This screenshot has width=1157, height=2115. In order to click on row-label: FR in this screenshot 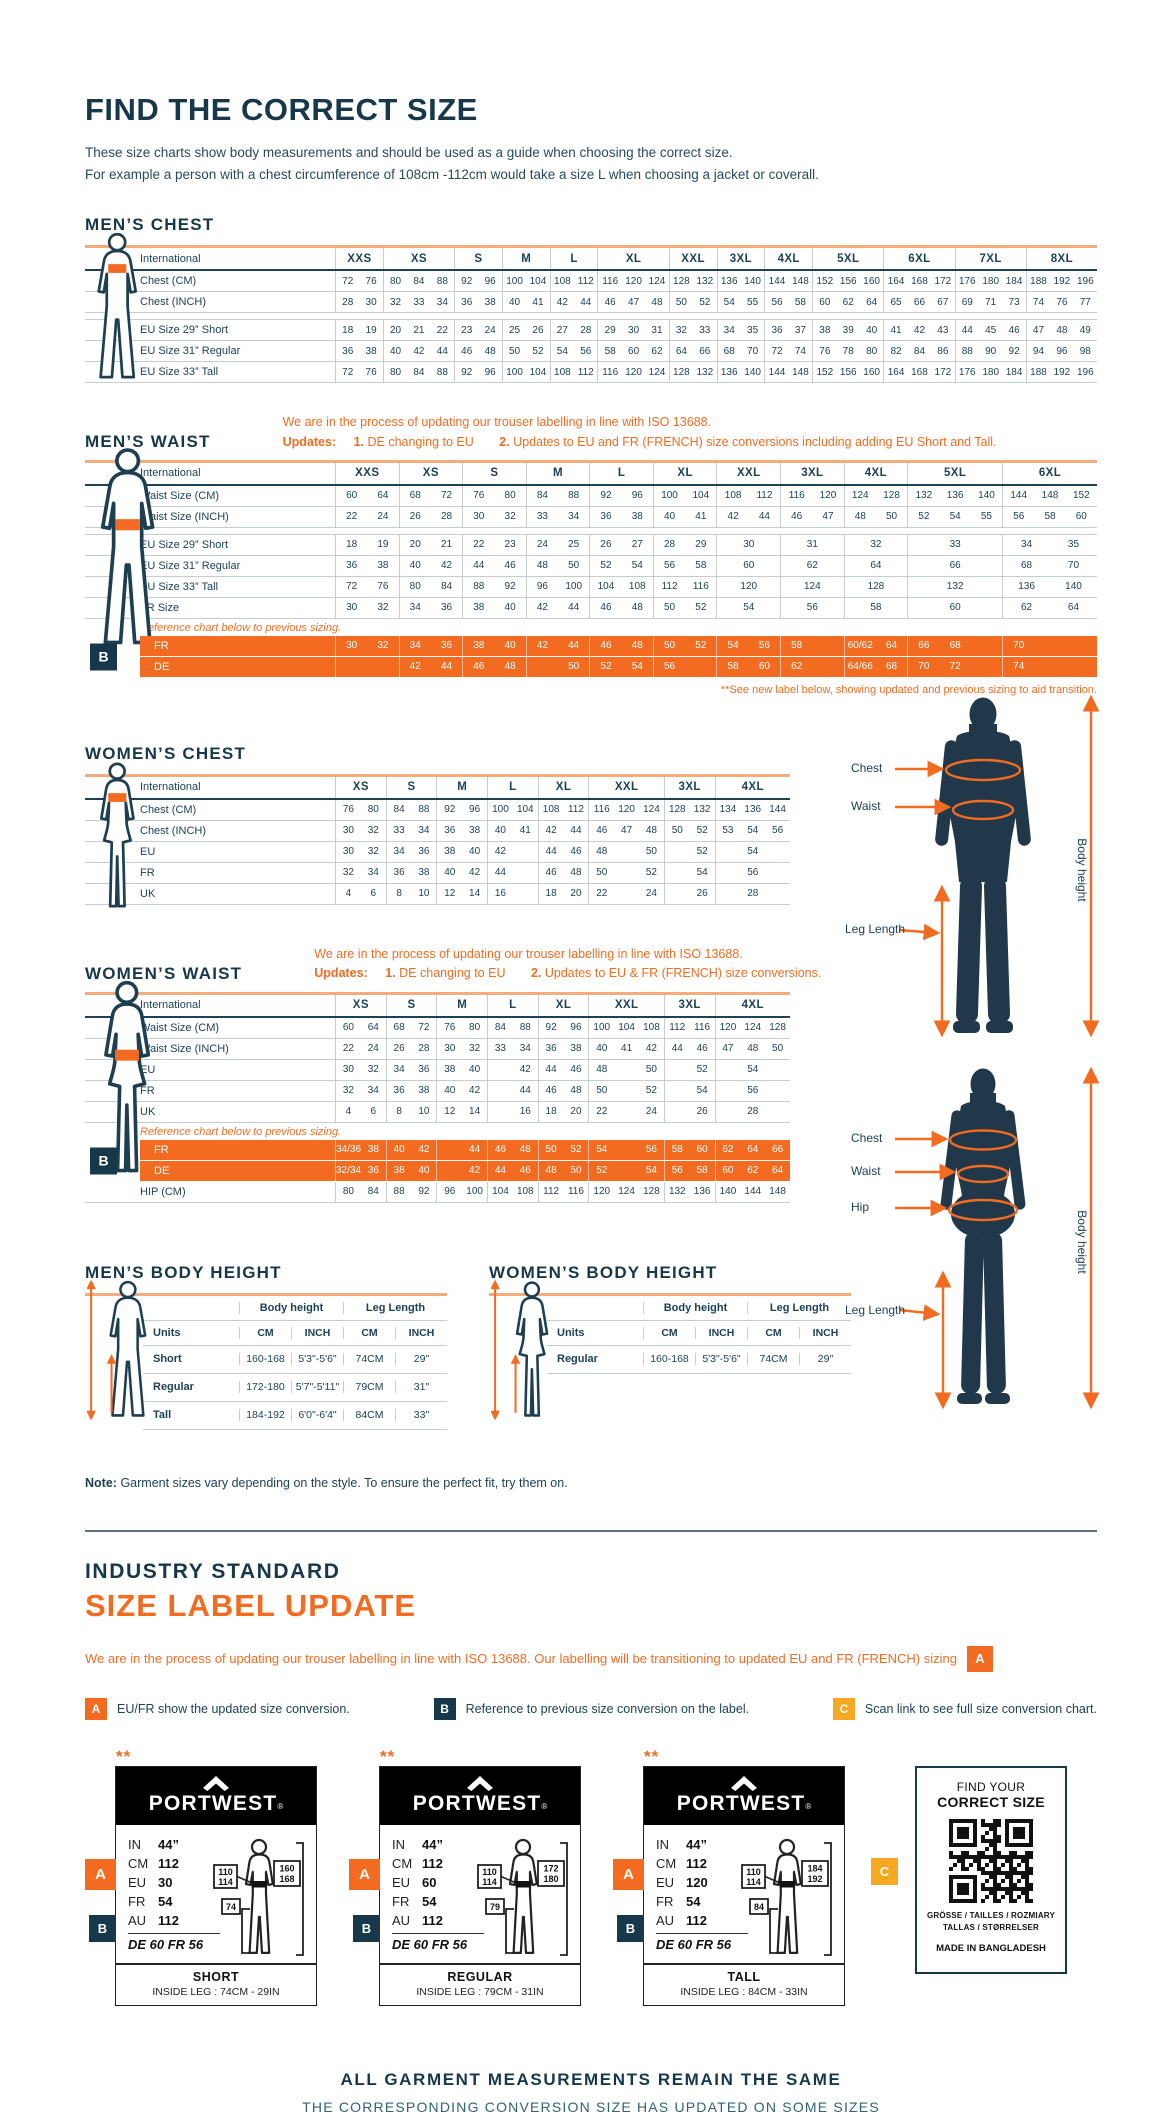, I will do `click(161, 645)`.